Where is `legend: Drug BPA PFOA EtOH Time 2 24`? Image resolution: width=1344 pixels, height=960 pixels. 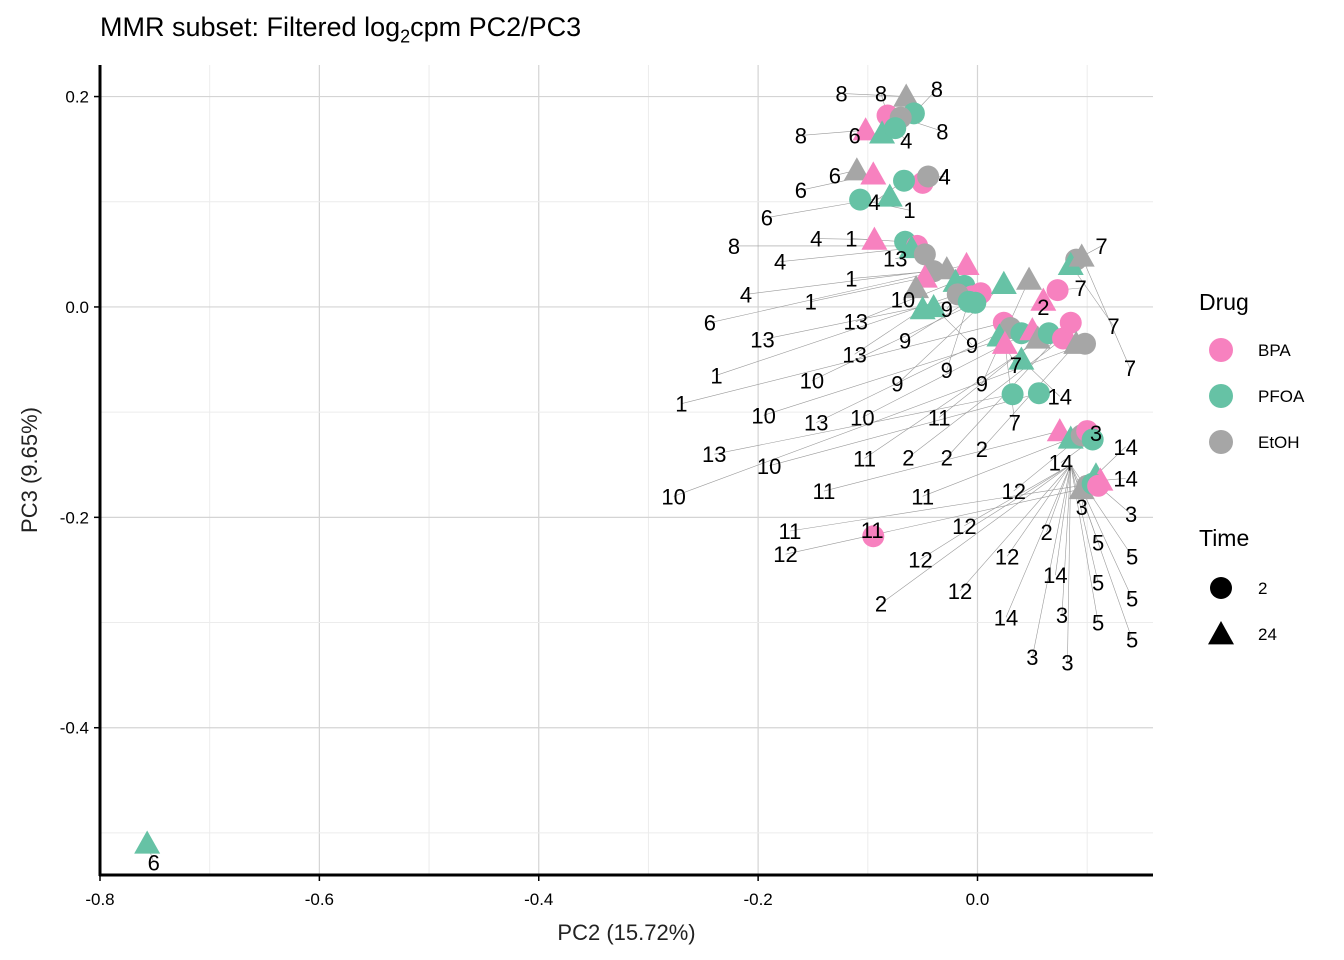
legend: Drug BPA PFOA EtOH Time 2 24 is located at coordinates (1252, 467).